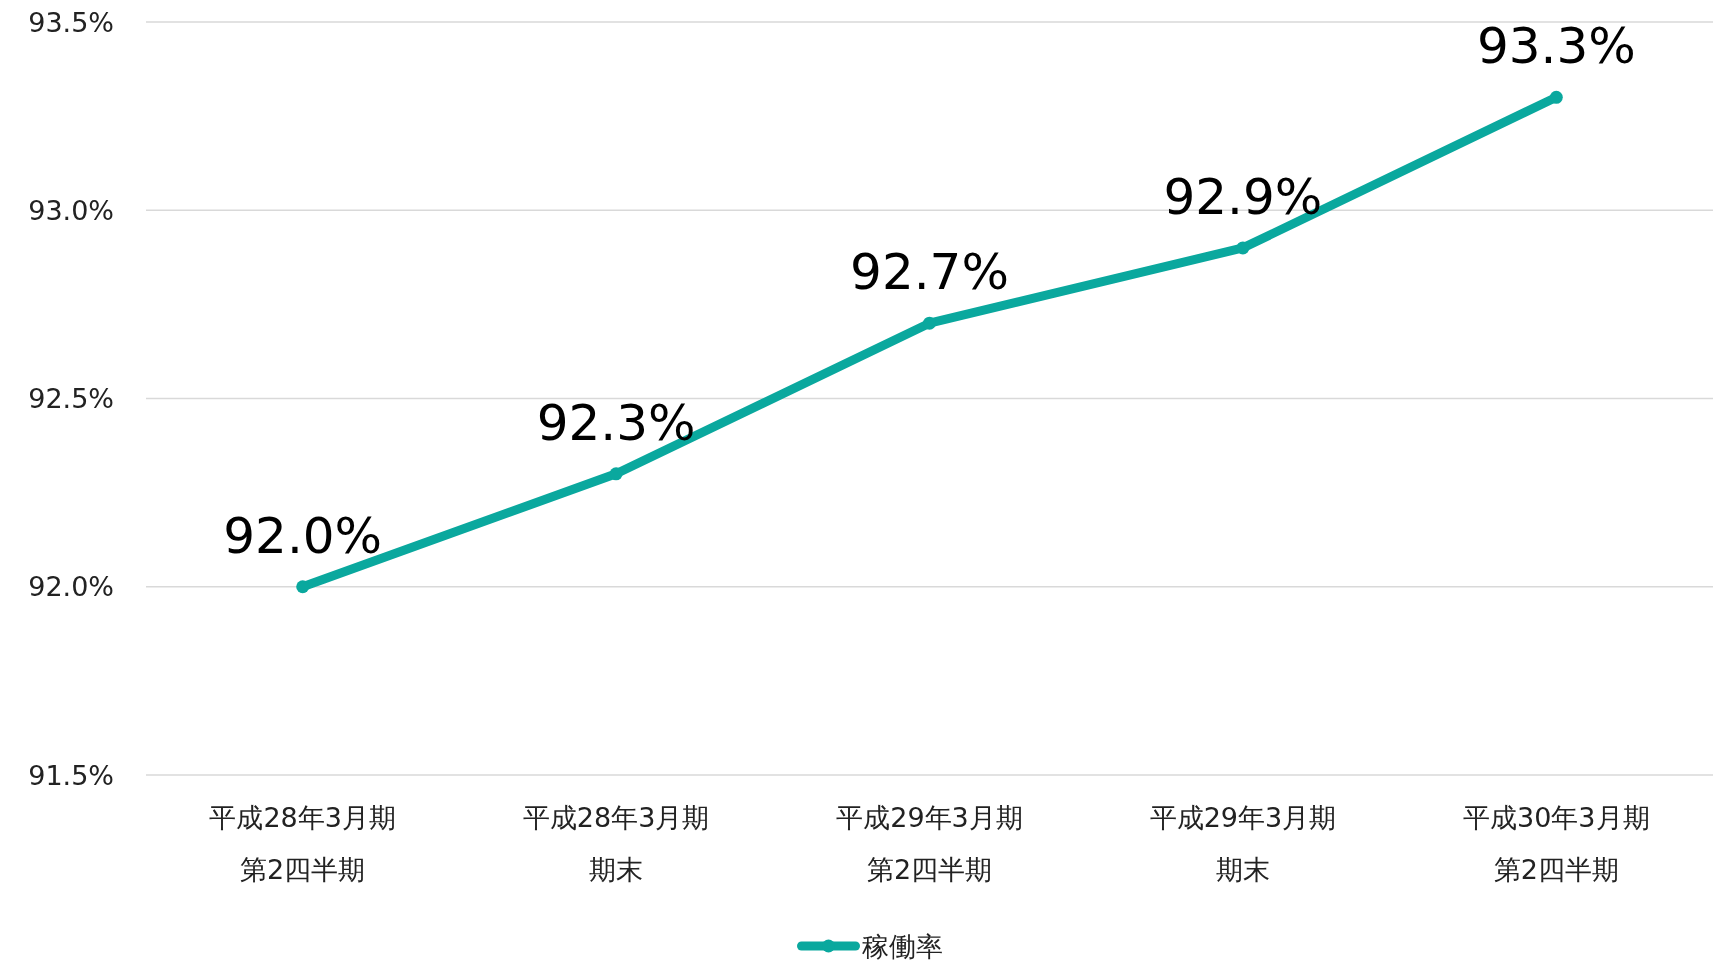 This screenshot has height=964, width=1723. I want to click on x-tick-label: 平成28年3月期期末, so click(616, 843).